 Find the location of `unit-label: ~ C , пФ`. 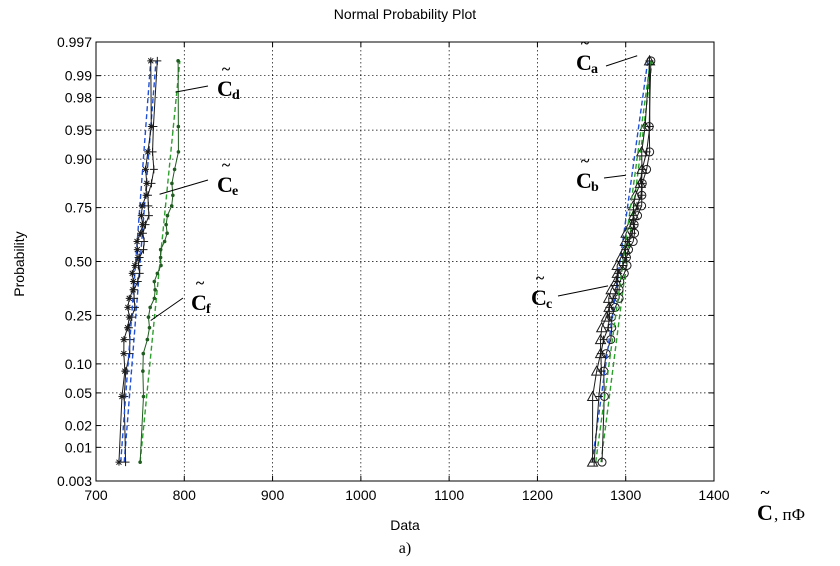

unit-label: ~ C , пФ is located at coordinates (781, 504).